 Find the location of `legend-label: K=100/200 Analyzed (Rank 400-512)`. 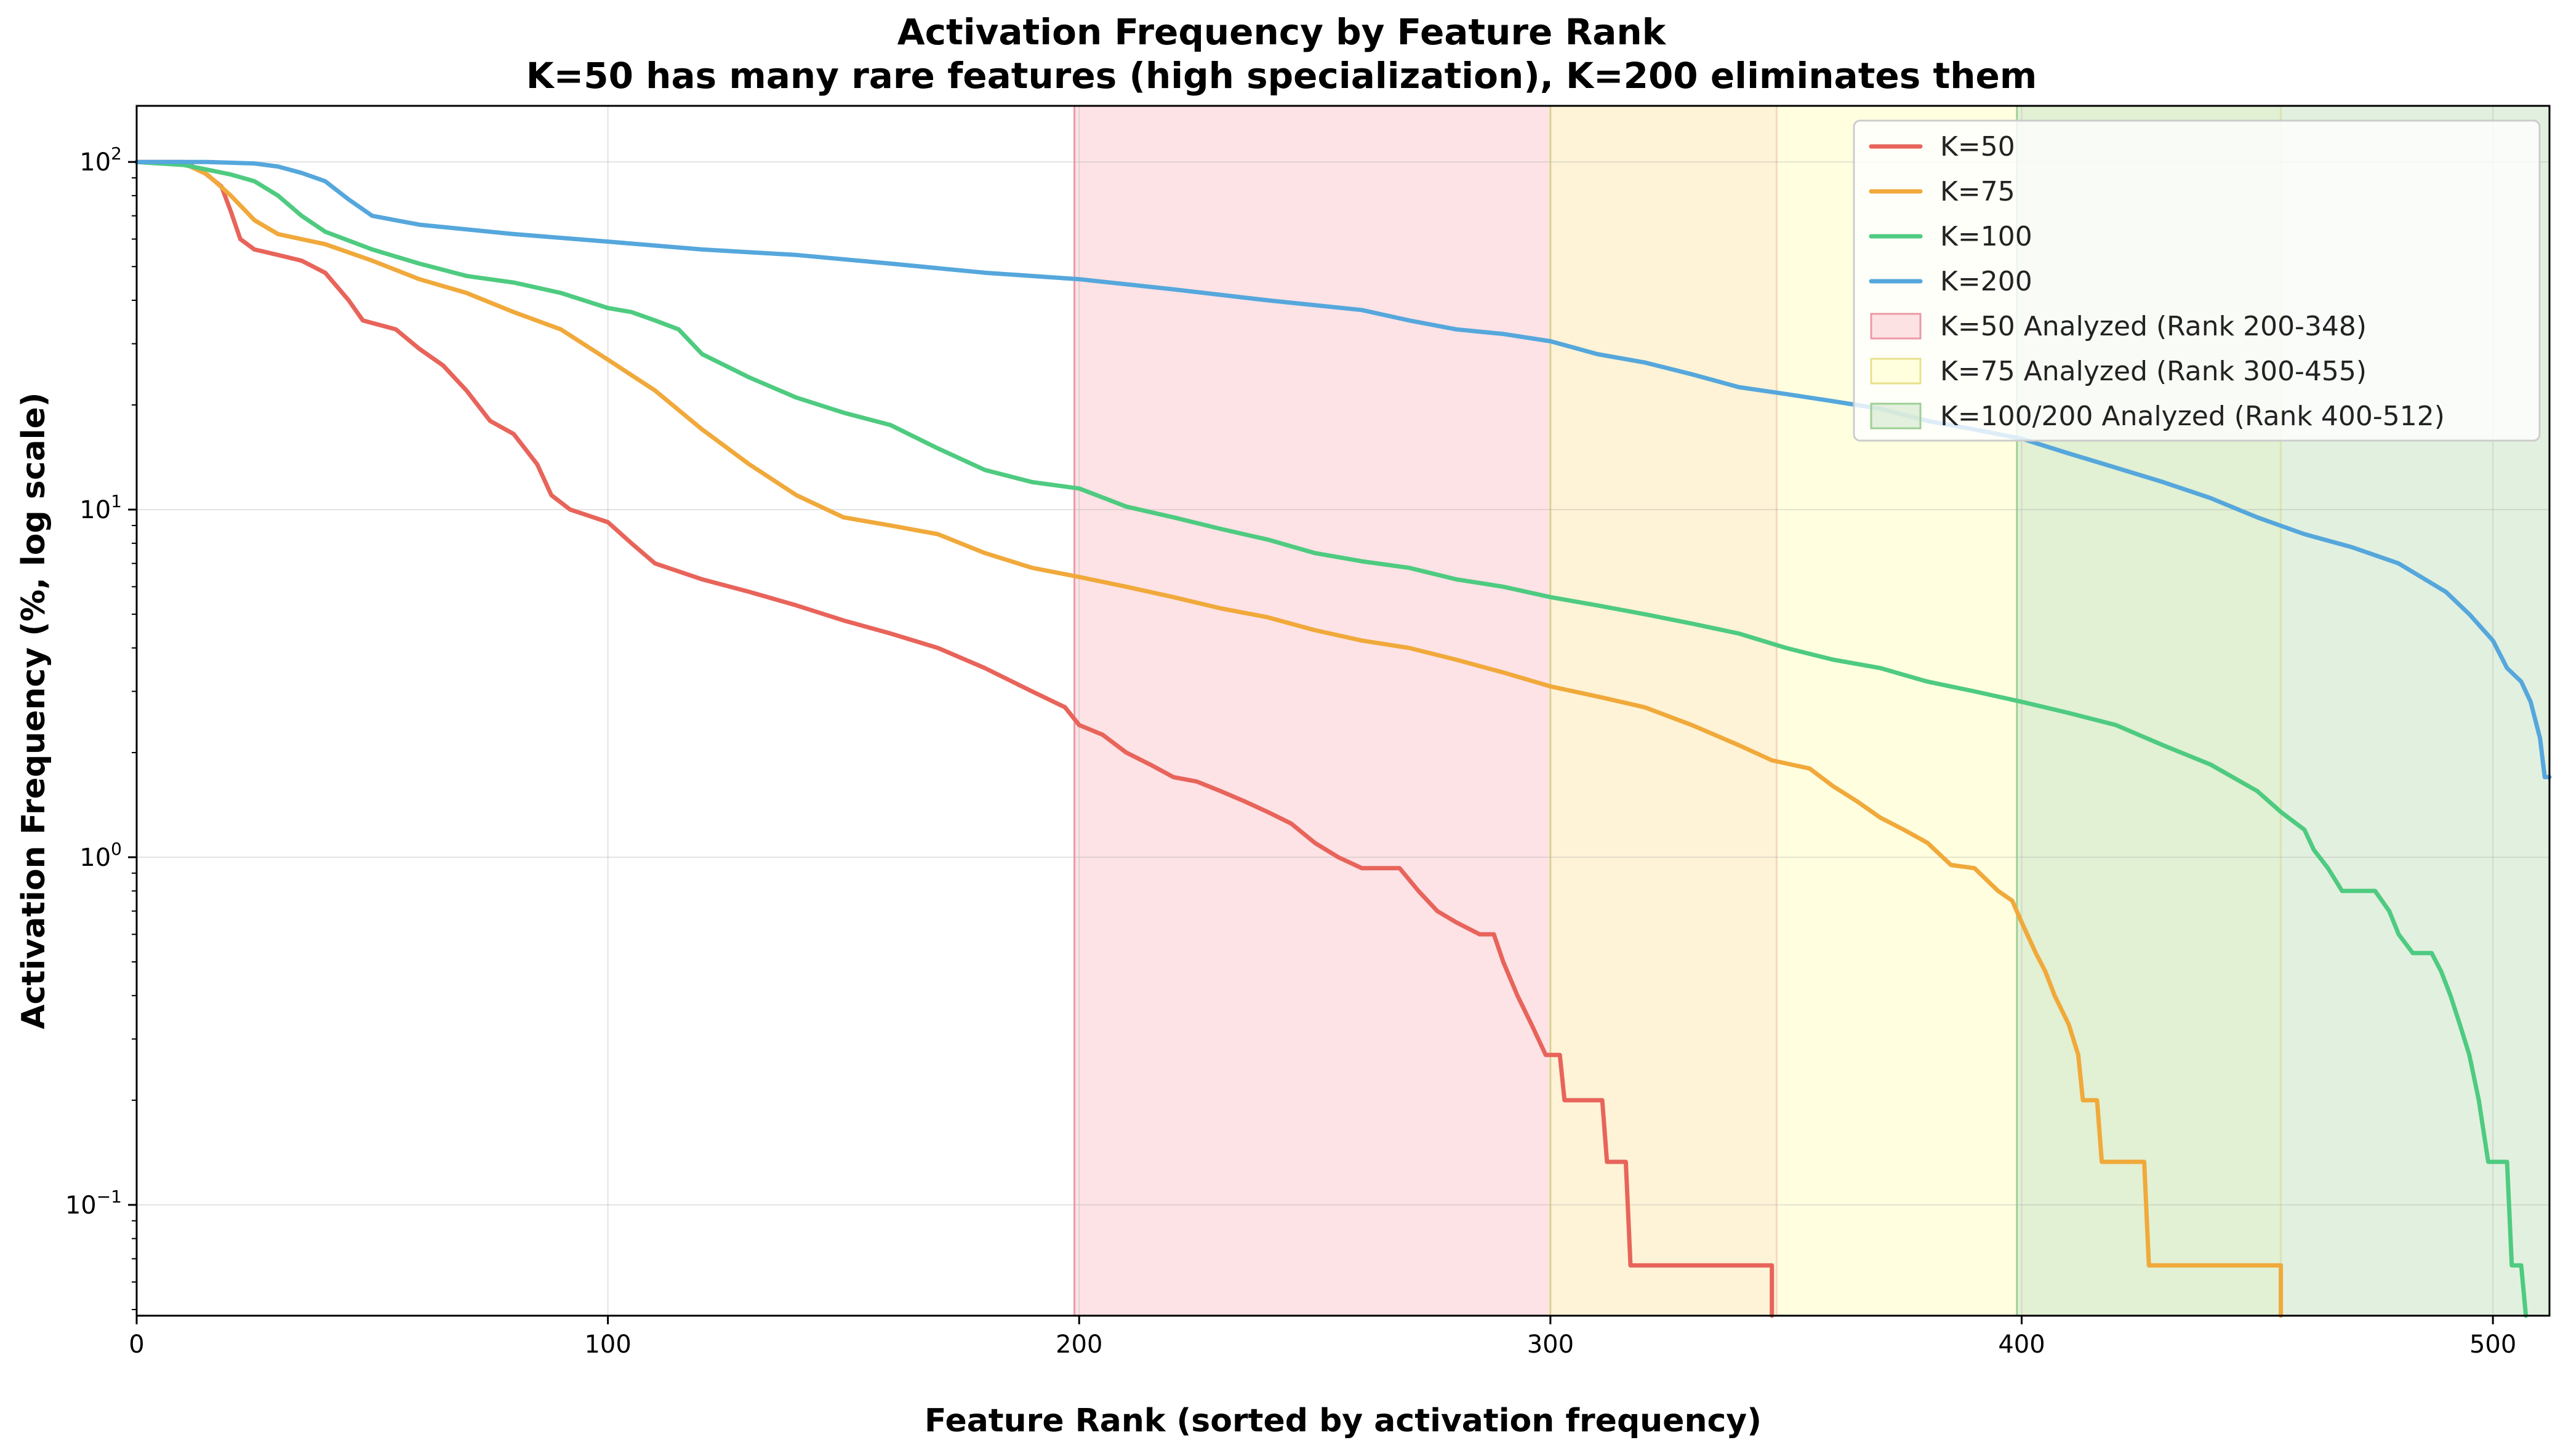

legend-label: K=100/200 Analyzed (Rank 400-512) is located at coordinates (2192, 416).